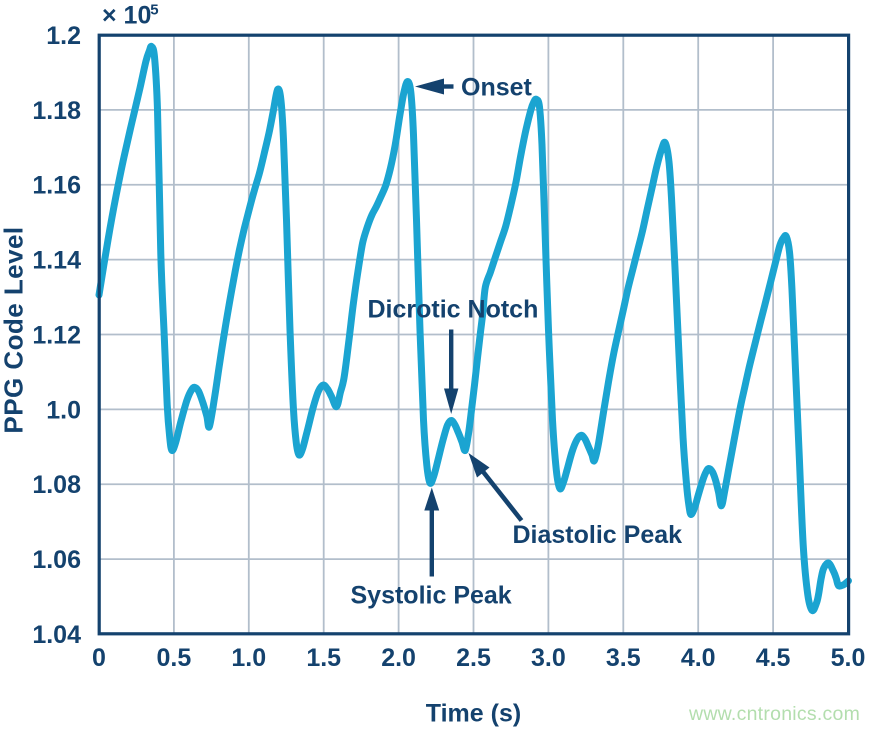 The width and height of the screenshot is (874, 735). I want to click on svg-text: 0.5, so click(174, 658).